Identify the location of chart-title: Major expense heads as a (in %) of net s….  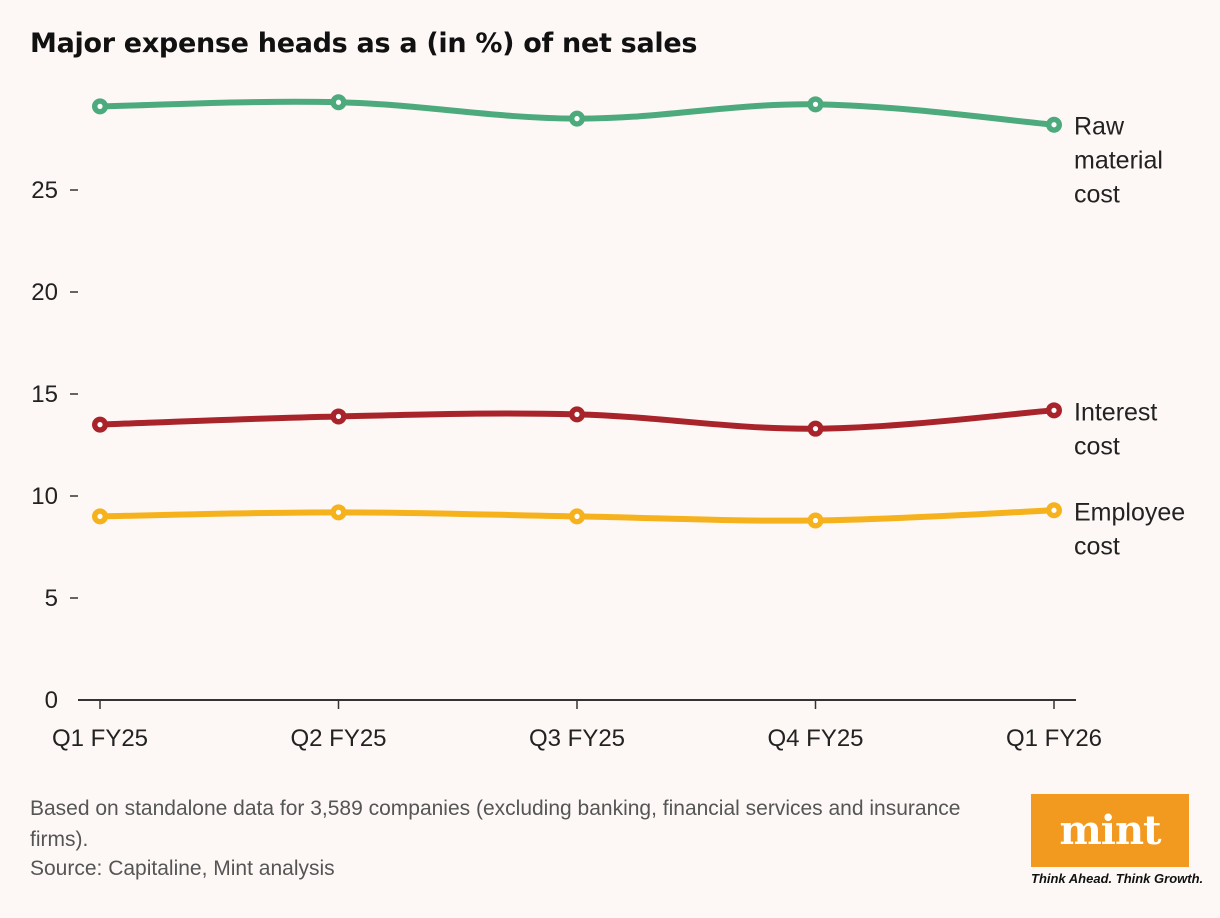
(364, 43).